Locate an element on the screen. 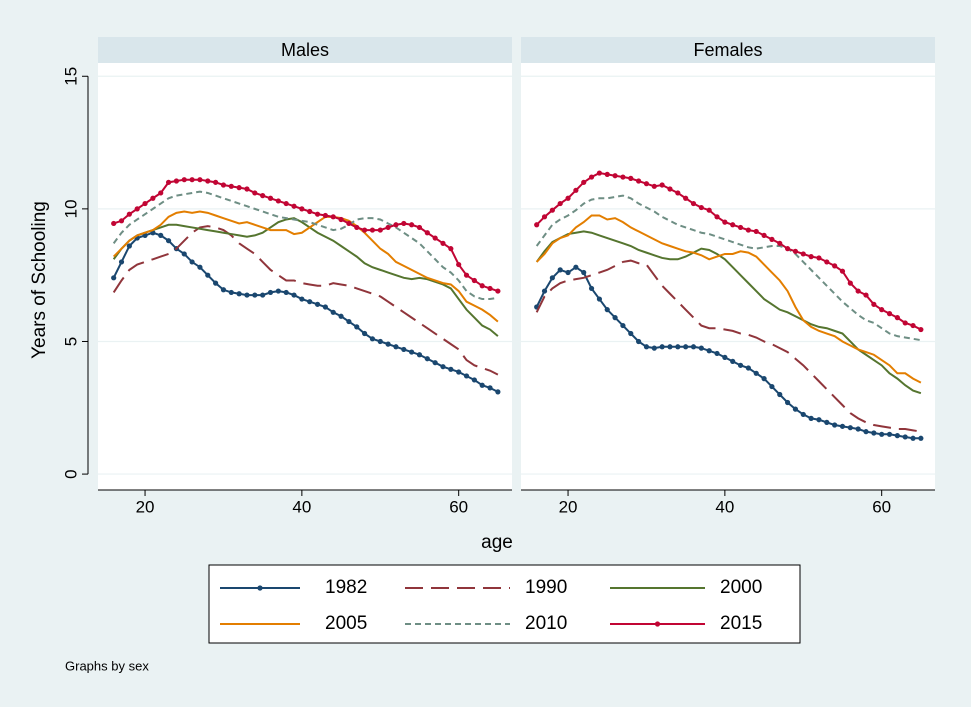  y-axis-title: Years of Schooling is located at coordinates (39, 280).